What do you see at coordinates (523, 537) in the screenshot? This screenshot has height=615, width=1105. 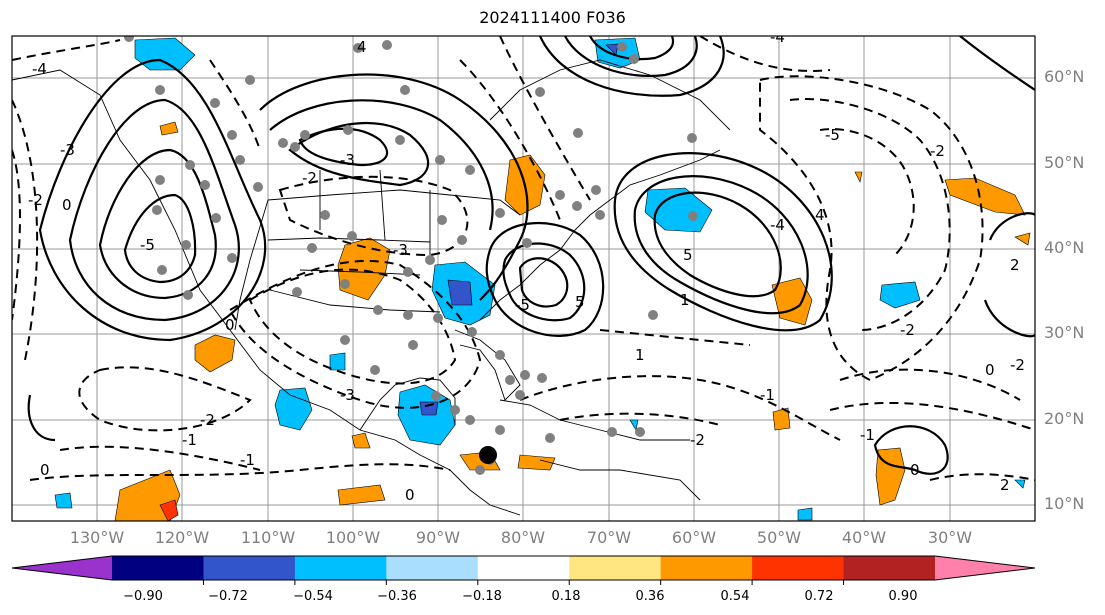 I see `lon-label-80w: 80°W` at bounding box center [523, 537].